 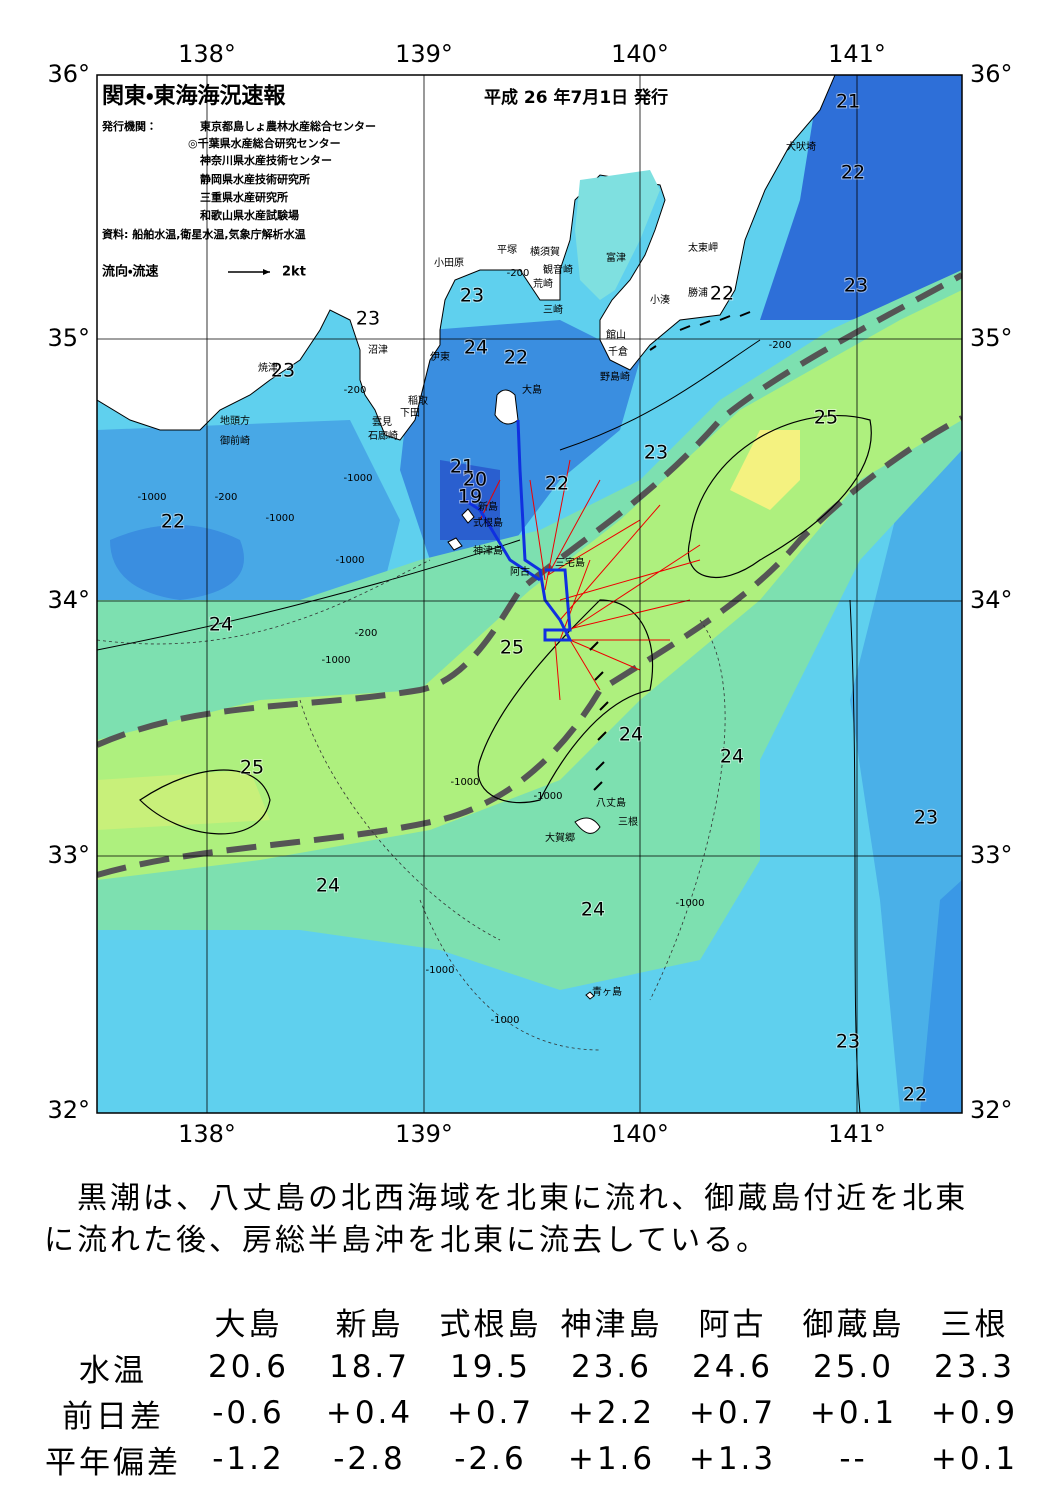 I want to click on issuer: 東京都島しょ農林水産総合センター, so click(x=288, y=126).